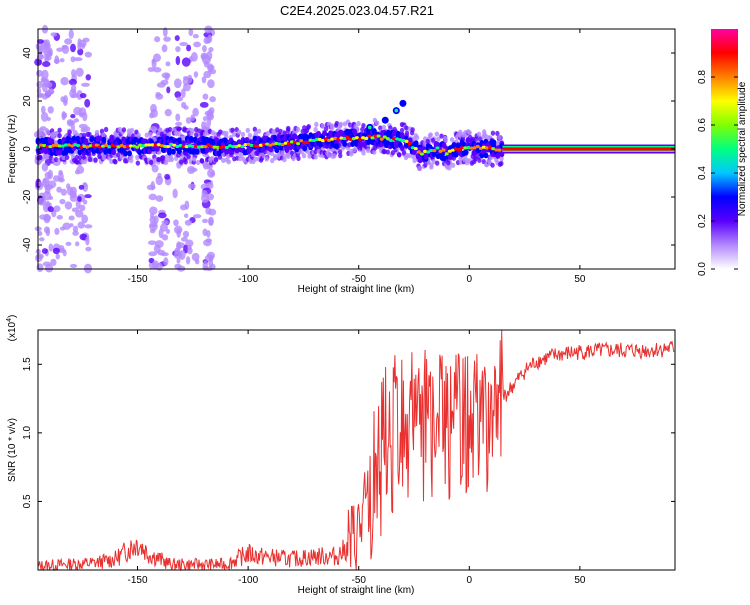 This screenshot has height=605, width=750. Describe the element at coordinates (27, 149) in the screenshot. I see `y-tick-label: 0` at that location.